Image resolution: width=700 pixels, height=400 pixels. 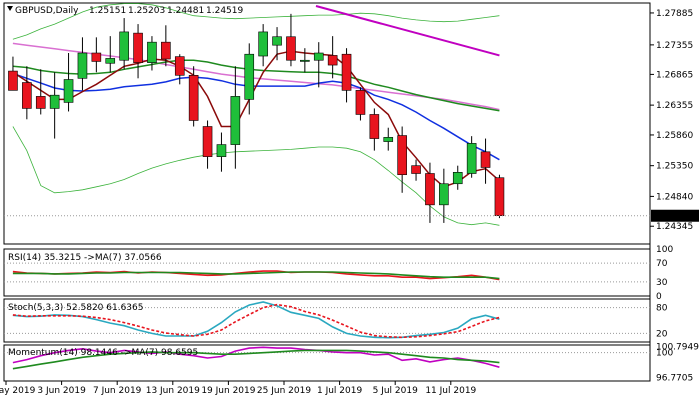 I want to click on stoch-title: Stoch(5,3,3) 52.5820 61.6365, so click(x=75, y=308).